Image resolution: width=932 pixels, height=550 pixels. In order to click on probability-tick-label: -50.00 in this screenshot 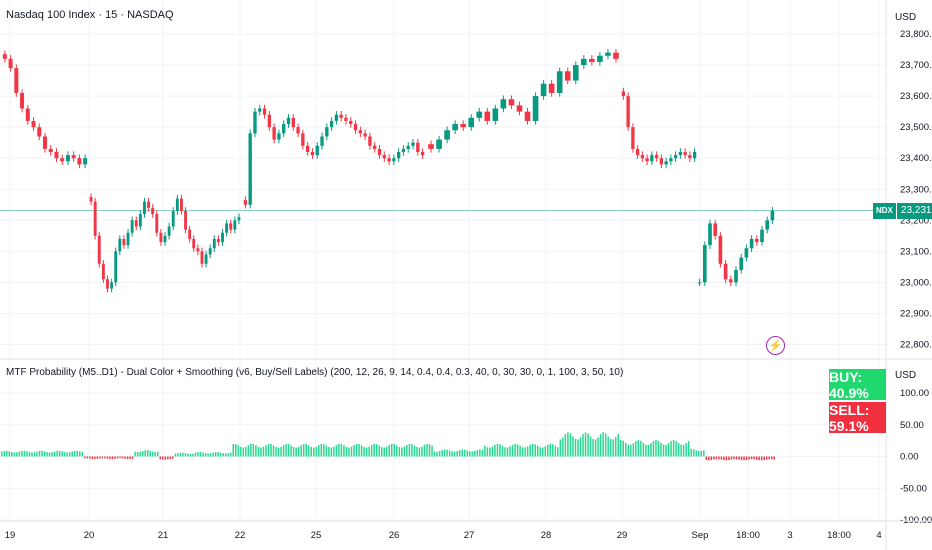, I will do `click(913, 488)`.